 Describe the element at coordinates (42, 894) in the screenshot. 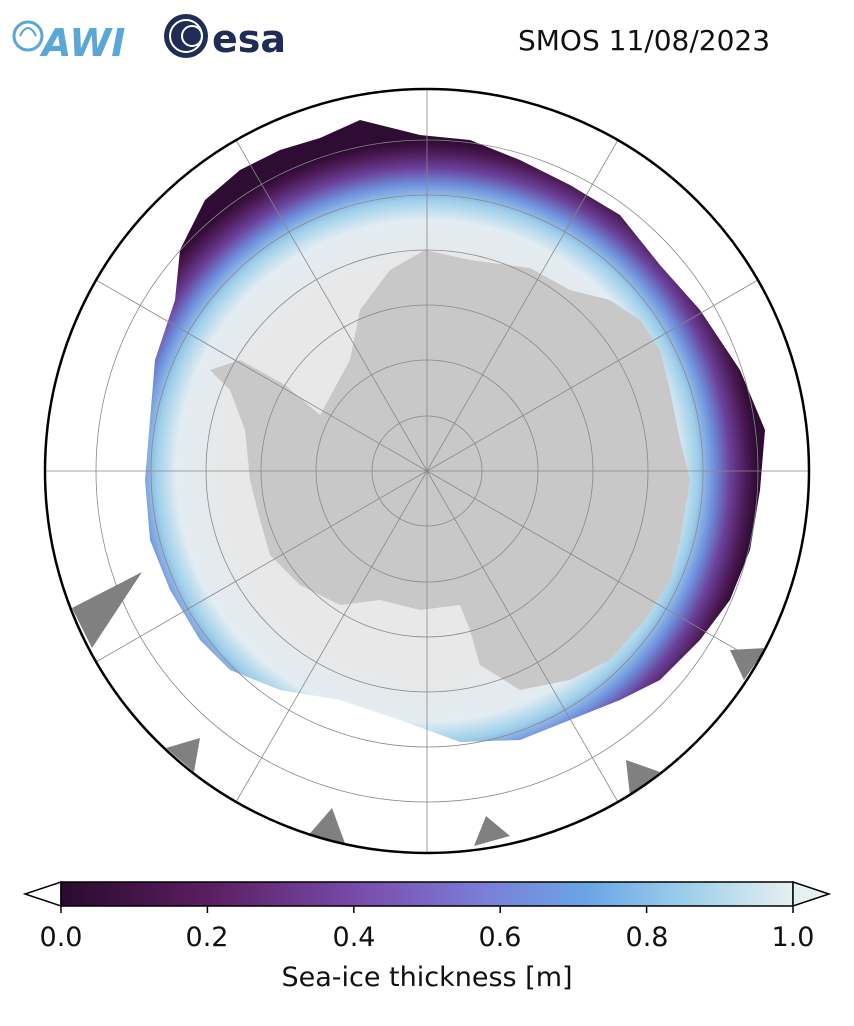

I see `colorbar-extend-low` at that location.